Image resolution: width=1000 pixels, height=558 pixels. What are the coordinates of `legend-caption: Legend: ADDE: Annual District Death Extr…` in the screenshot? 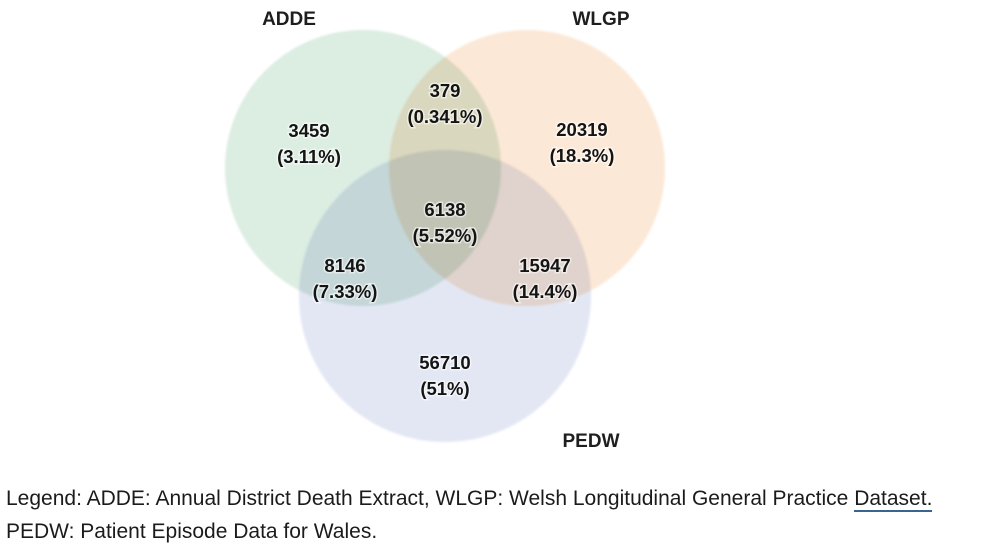 It's located at (501, 515).